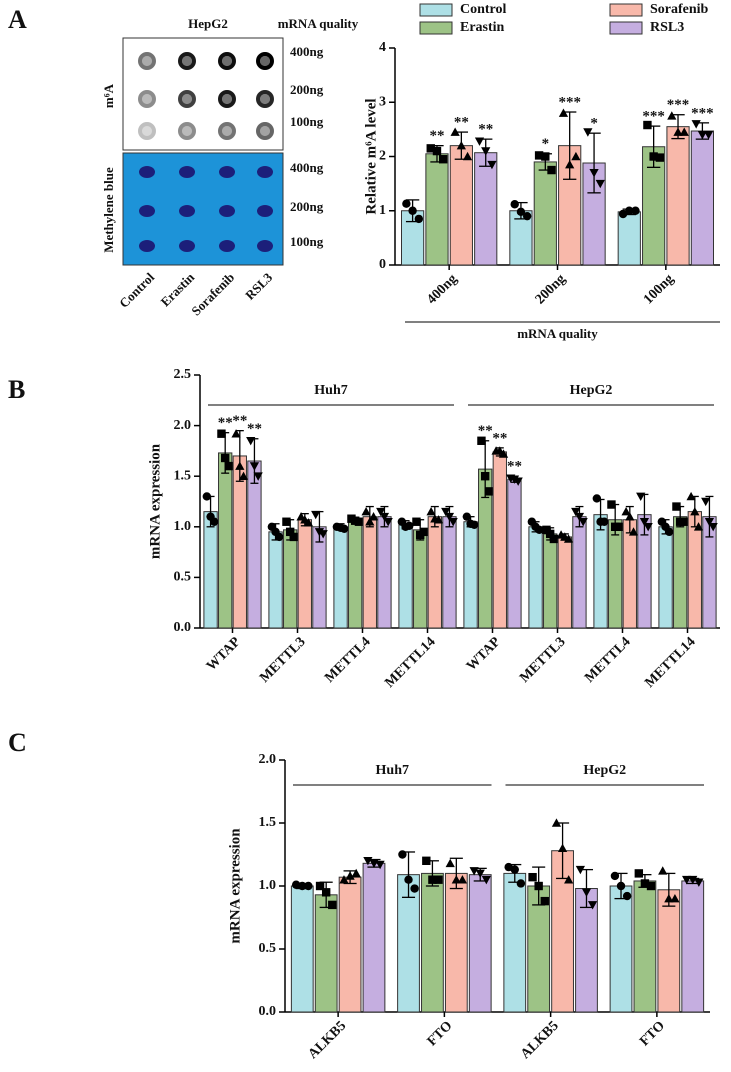 The width and height of the screenshot is (731, 1072). I want to click on y-tick-label: 0, so click(382, 264).